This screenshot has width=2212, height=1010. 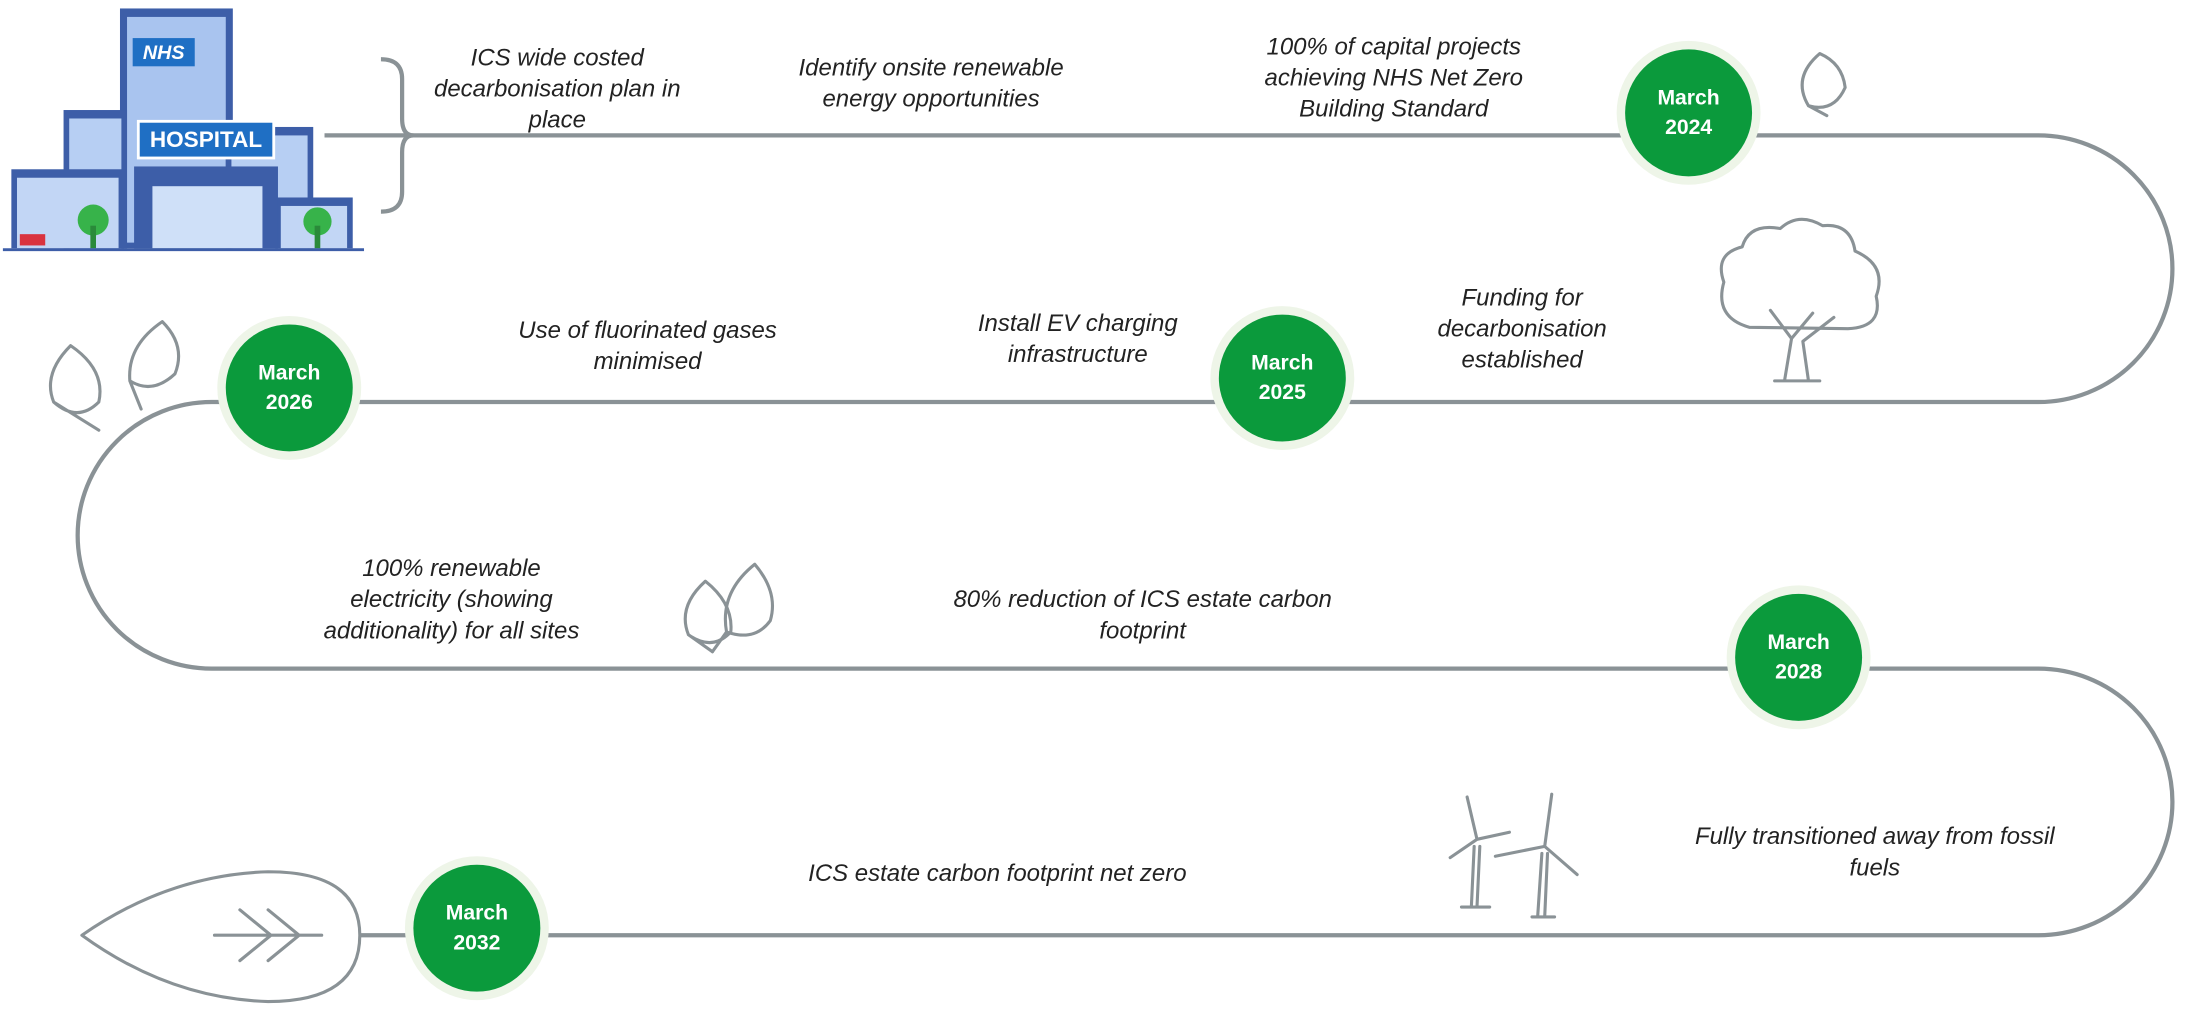 I want to click on goal-text: decarbonisation plan in, so click(x=557, y=89).